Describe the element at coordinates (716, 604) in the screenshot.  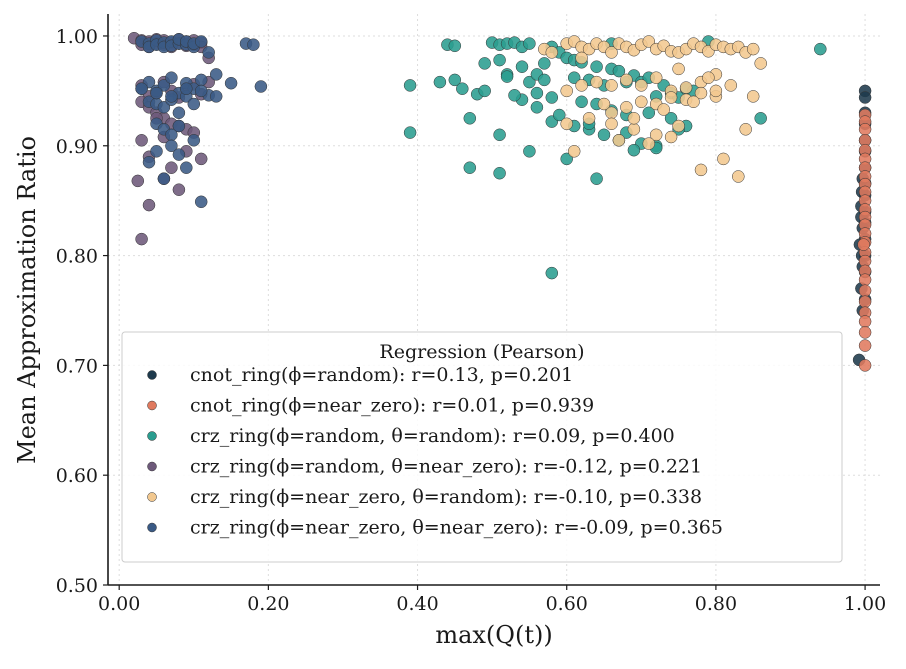
I see `x-tick-label: 0.80` at that location.